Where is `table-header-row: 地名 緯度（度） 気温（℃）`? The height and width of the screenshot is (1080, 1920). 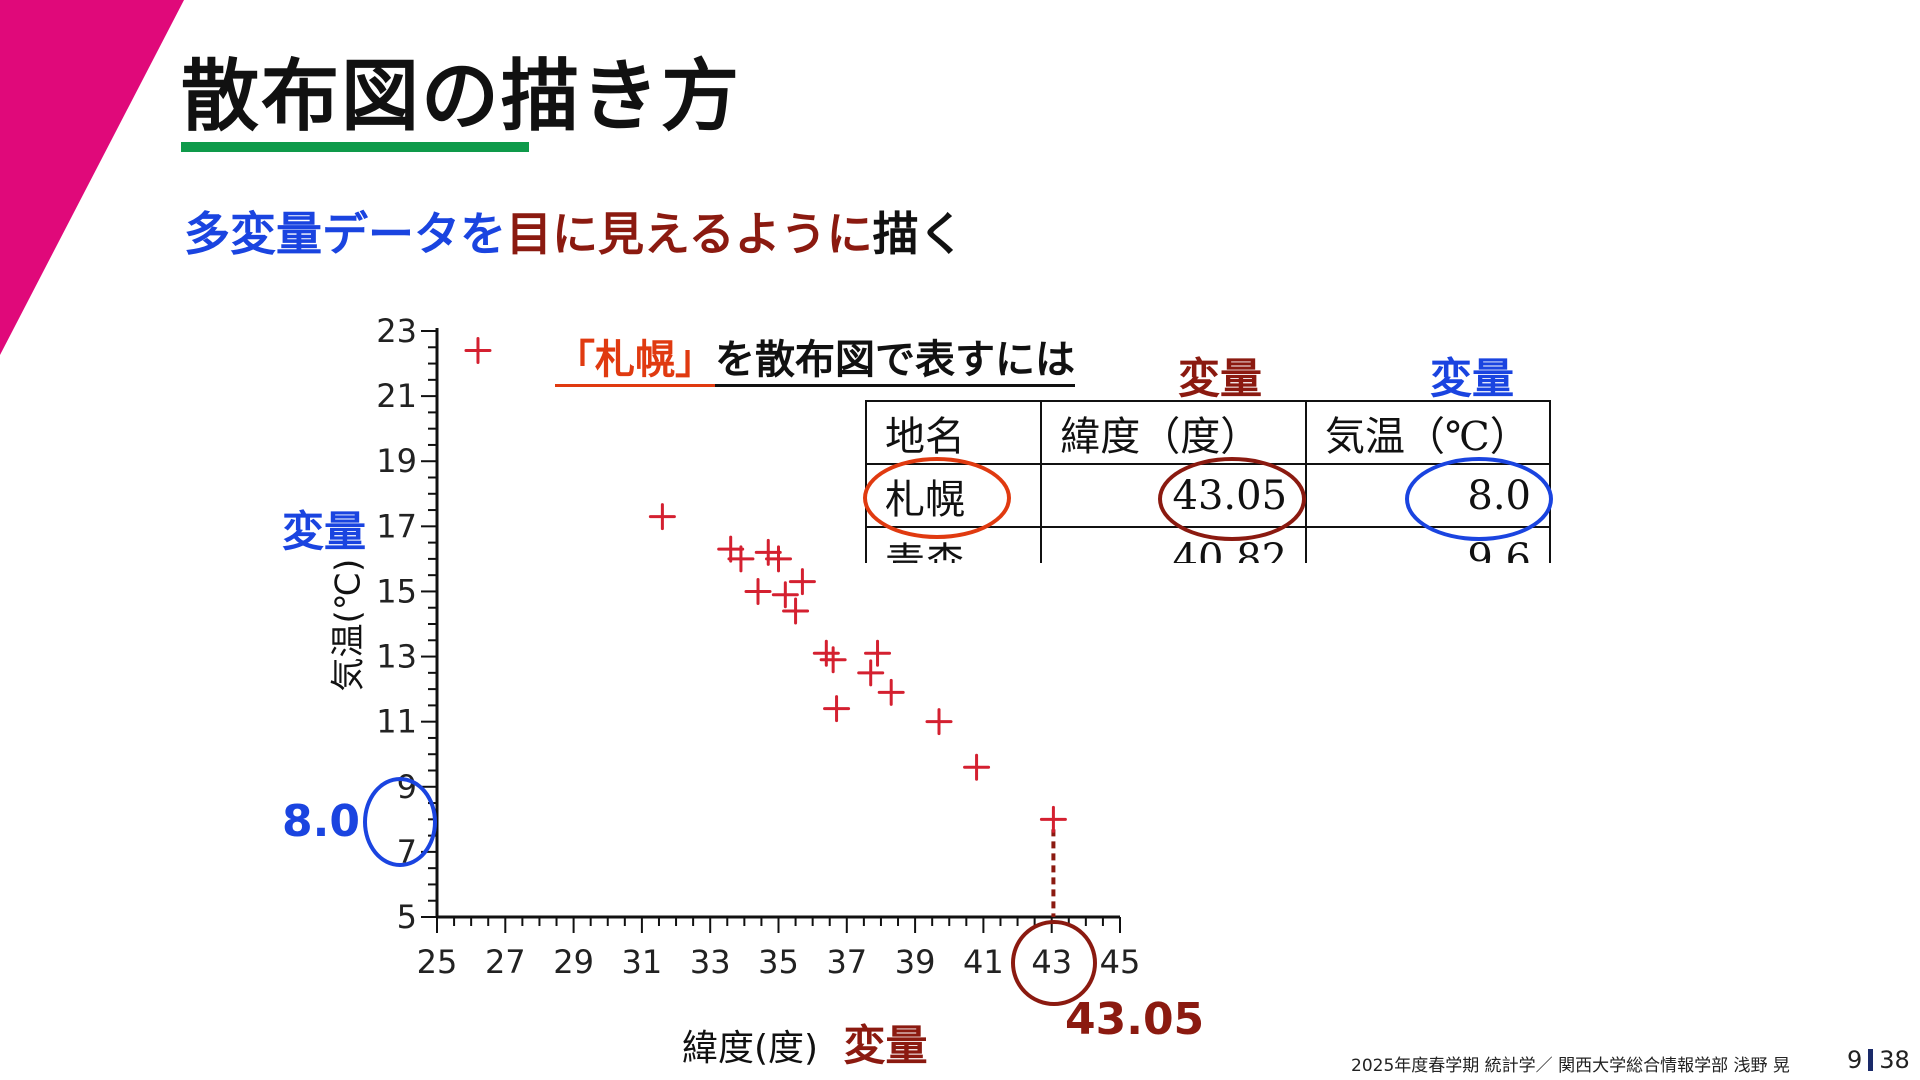 table-header-row: 地名 緯度（度） 気温（℃） is located at coordinates (1208, 432).